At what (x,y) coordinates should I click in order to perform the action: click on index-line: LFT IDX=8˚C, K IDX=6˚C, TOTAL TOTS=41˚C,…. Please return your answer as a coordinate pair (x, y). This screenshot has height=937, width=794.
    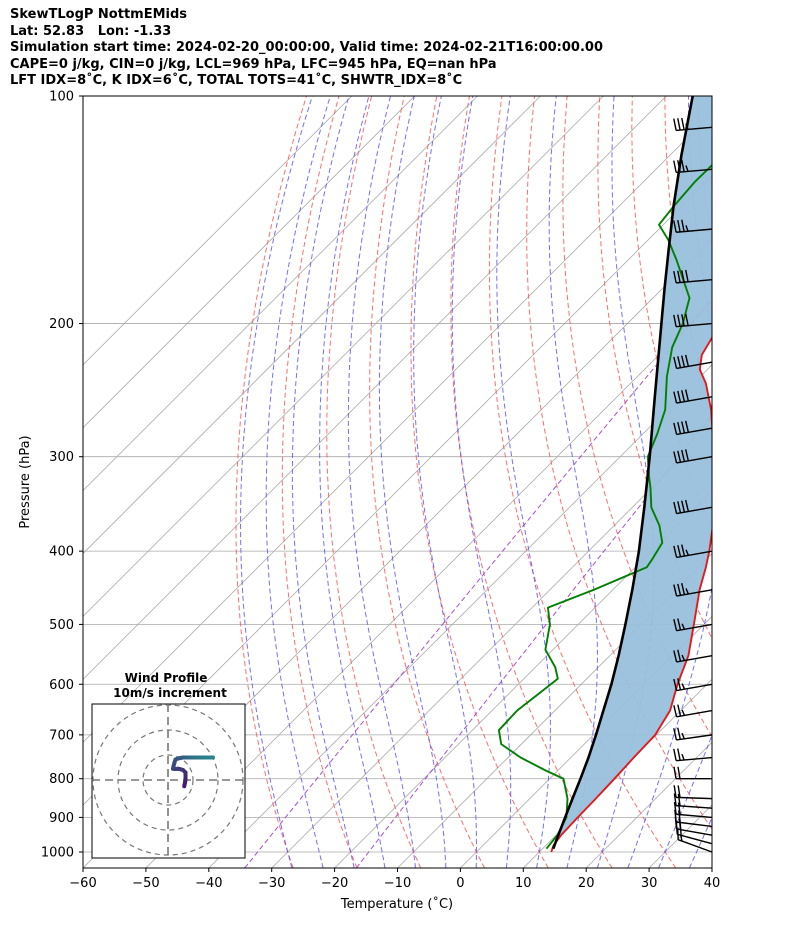
    Looking at the image, I should click on (236, 80).